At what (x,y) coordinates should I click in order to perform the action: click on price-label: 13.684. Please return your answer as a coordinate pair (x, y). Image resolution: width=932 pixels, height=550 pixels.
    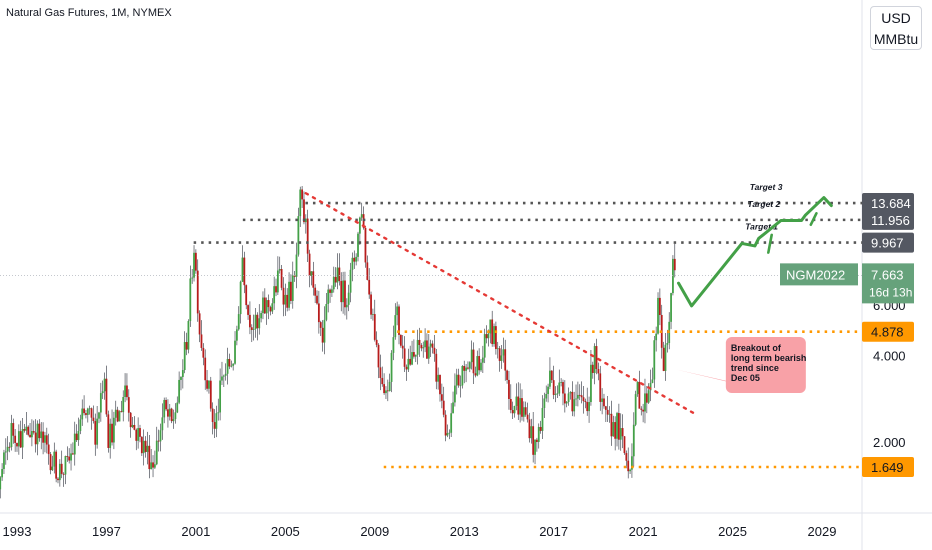
    Looking at the image, I should click on (891, 203).